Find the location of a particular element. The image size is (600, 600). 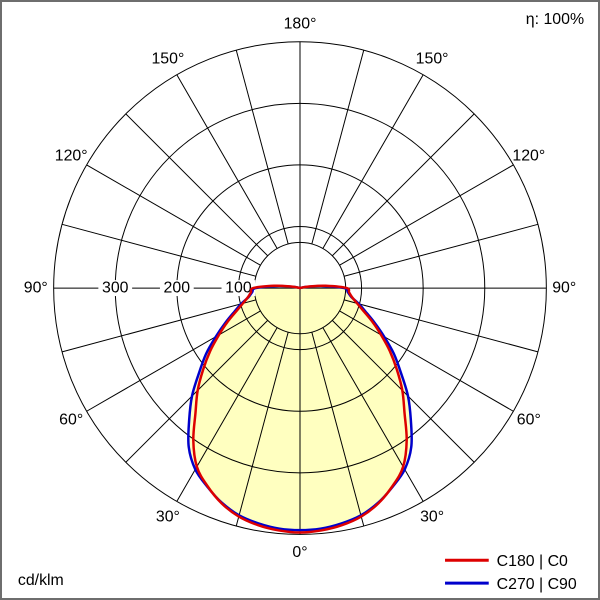

angle-label-120-right: 120° is located at coordinates (528, 155).